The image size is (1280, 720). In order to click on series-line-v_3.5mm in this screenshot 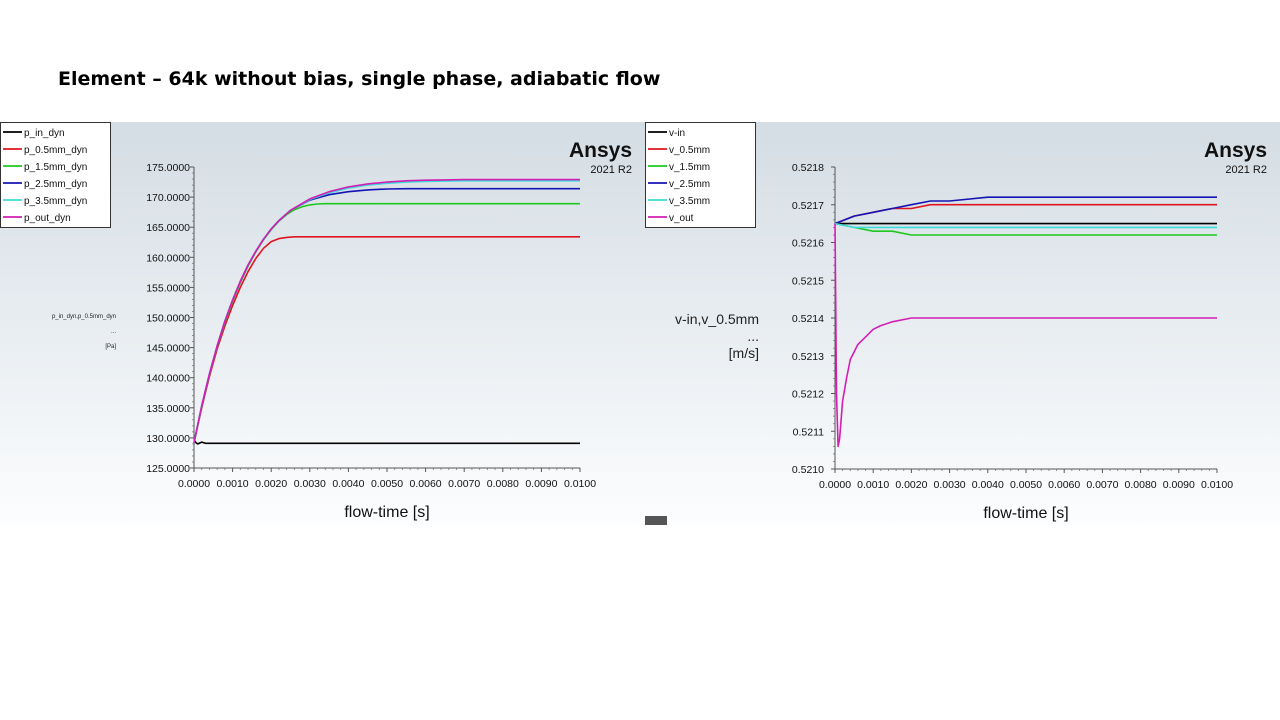, I will do `click(1025, 225)`.